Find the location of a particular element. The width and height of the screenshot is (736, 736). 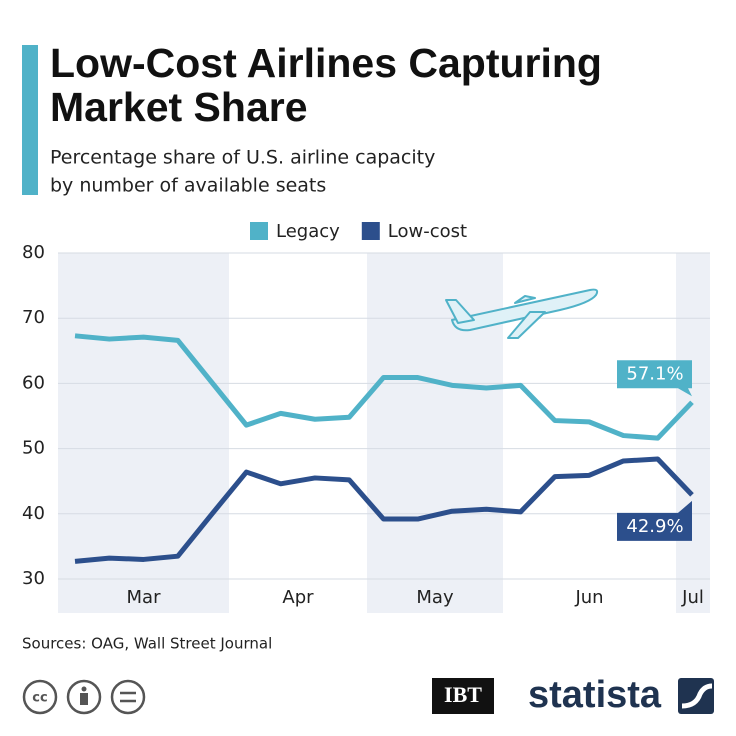

y-tick-label: 80 is located at coordinates (33, 252).